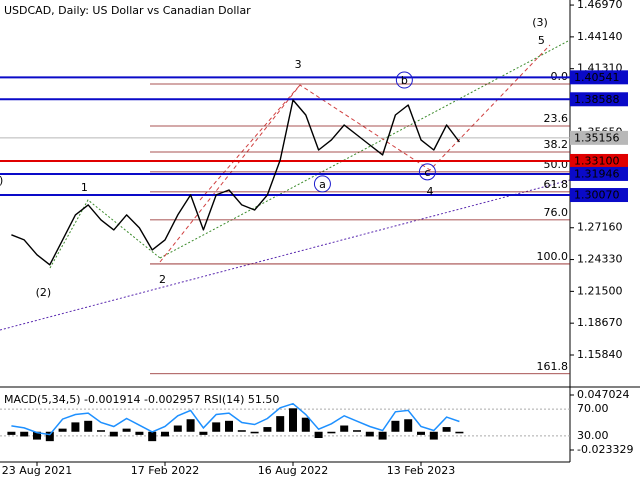 Image resolution: width=640 pixels, height=480 pixels. Describe the element at coordinates (605, 449) in the screenshot. I see `y-tick-label: -0.023329` at that location.